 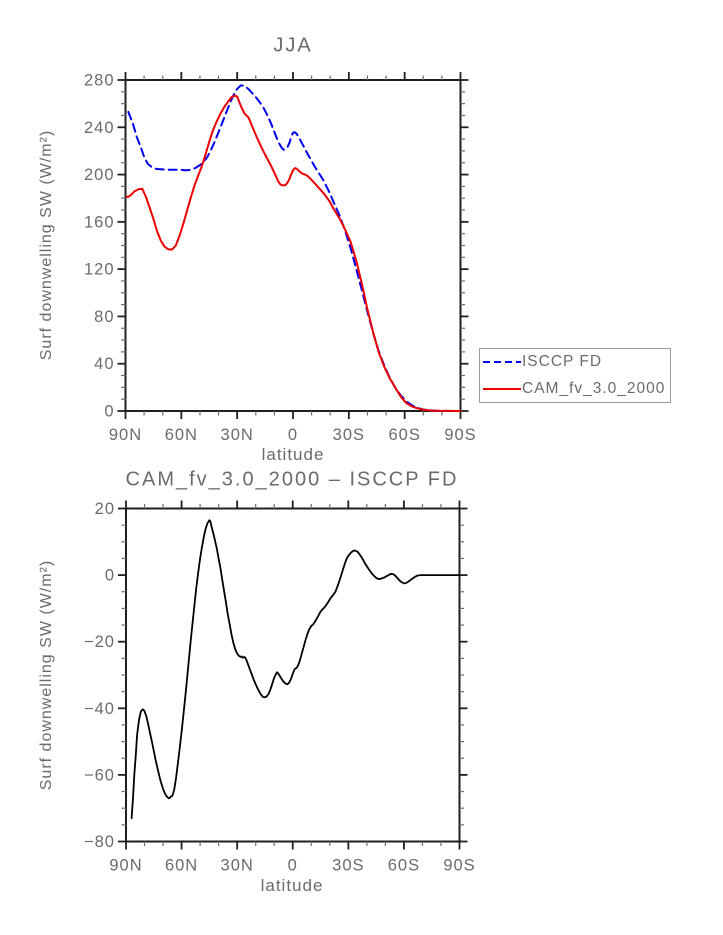 I want to click on bottom-plot-title: CAM_fv_3.0_2000 – ISCCP FD, so click(x=292, y=479).